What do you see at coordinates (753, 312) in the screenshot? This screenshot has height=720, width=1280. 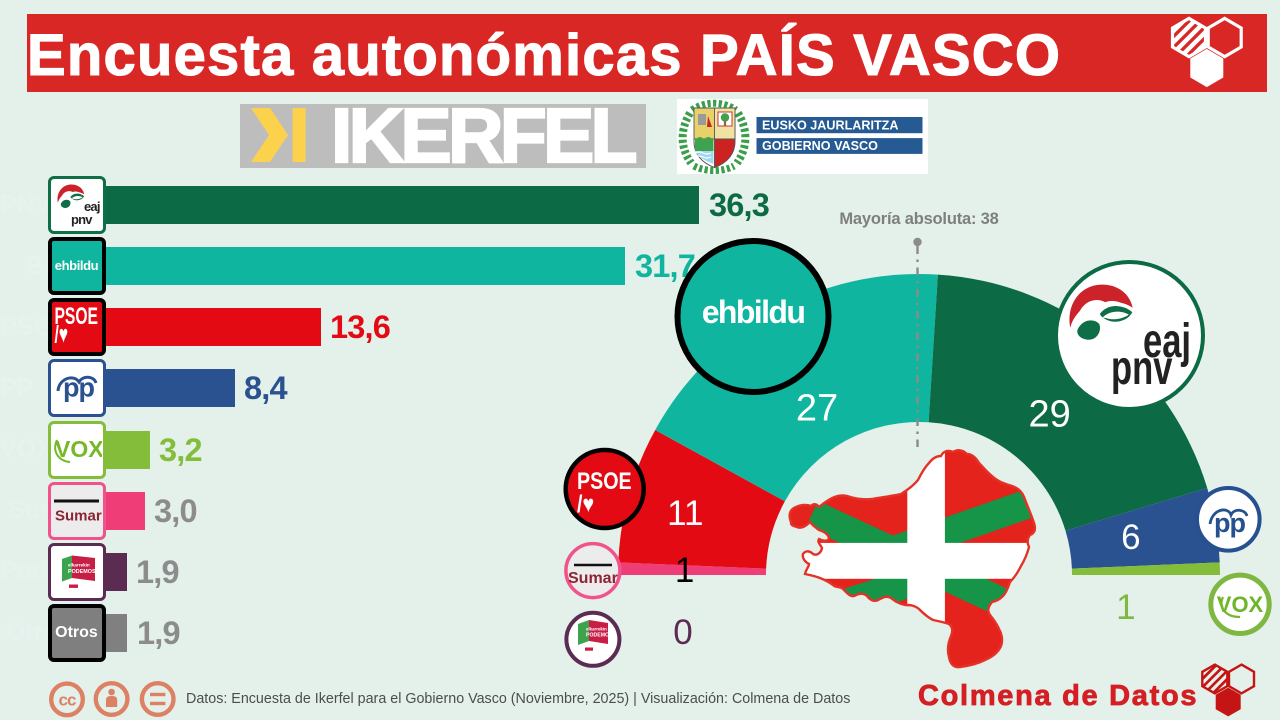 I see `svg-text: ehbildu` at bounding box center [753, 312].